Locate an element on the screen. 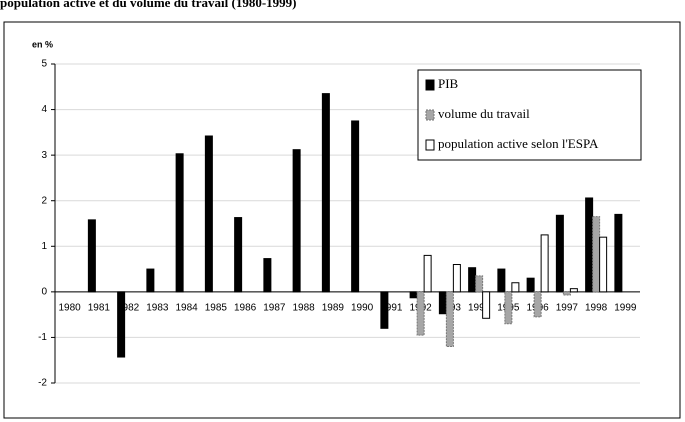  x-tick-label: 1991 is located at coordinates (391, 307).